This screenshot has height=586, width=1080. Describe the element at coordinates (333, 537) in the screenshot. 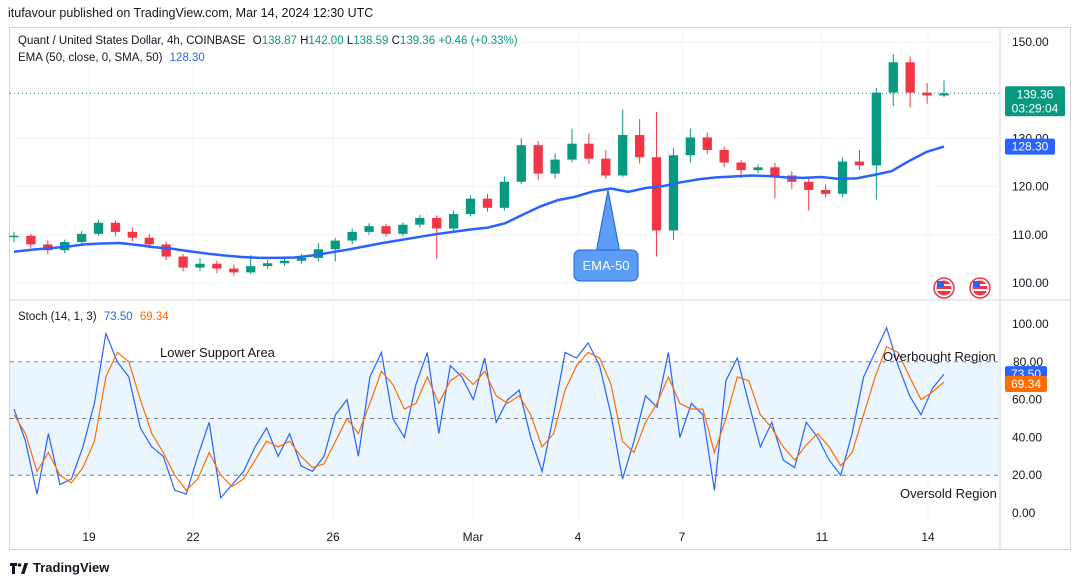

I see `x-tick-label: 26` at that location.